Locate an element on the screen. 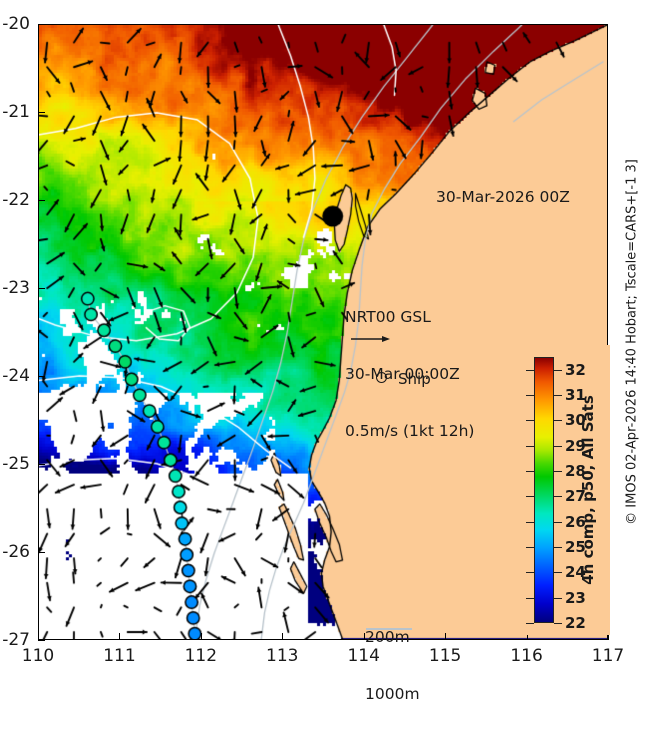 The image size is (648, 742). colorbar-tick-label: 22 is located at coordinates (575, 623).